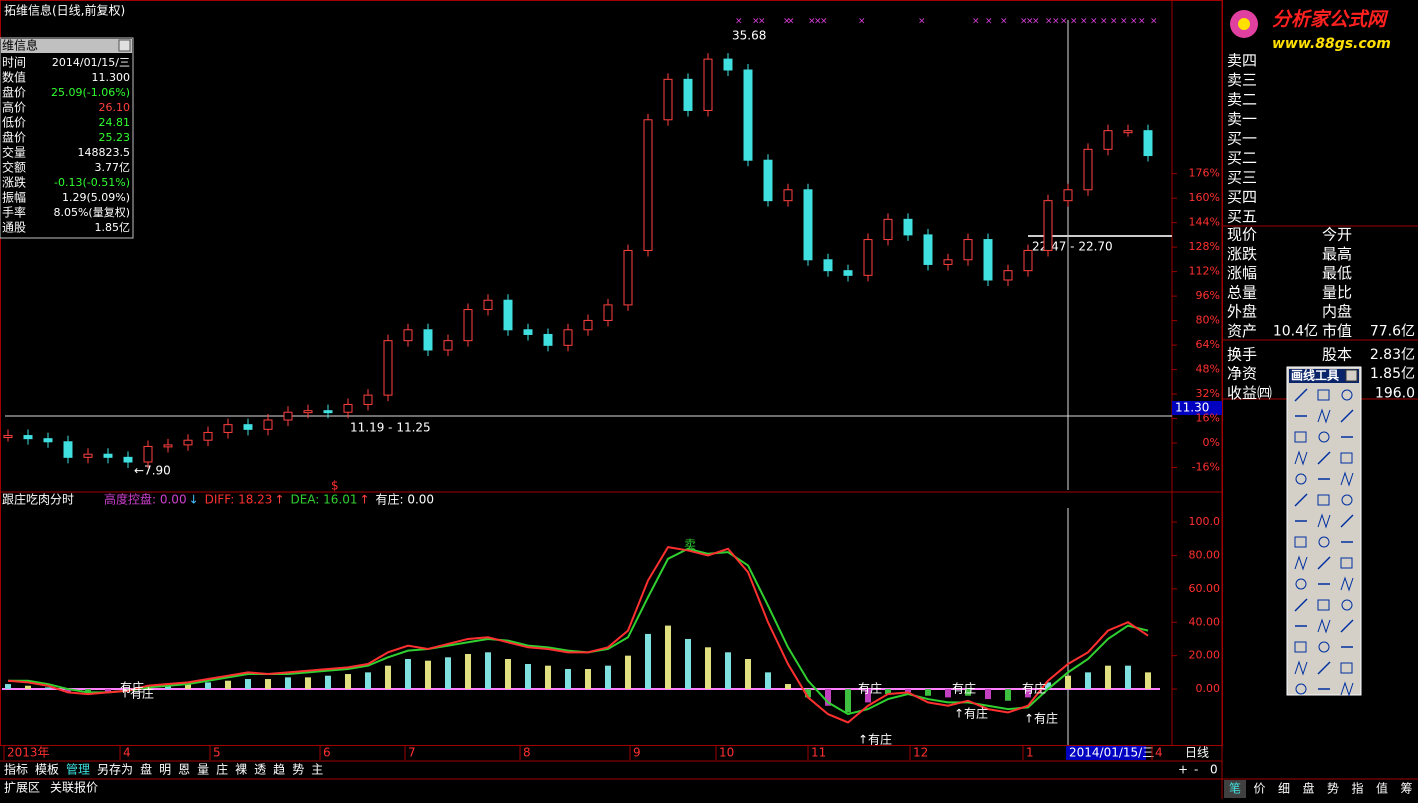 The height and width of the screenshot is (803, 1418). I want to click on toolbar-button: 管理, so click(78, 769).